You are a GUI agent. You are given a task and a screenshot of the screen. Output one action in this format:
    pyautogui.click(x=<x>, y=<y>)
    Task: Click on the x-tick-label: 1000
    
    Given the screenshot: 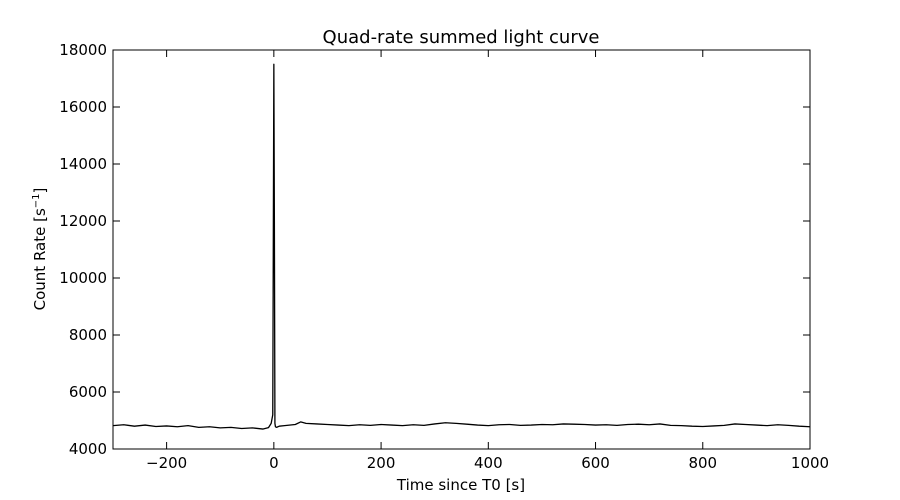 What is the action you would take?
    pyautogui.click(x=810, y=463)
    